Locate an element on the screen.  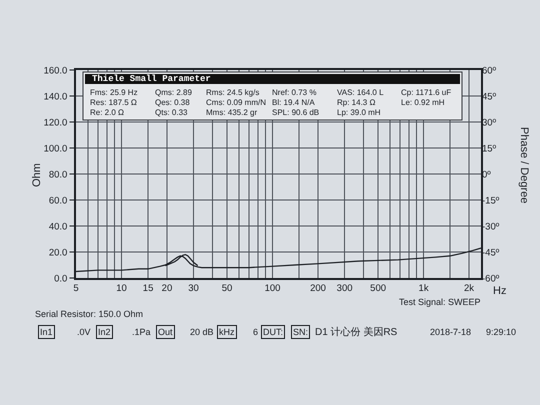
text: D1 计心份 美因RS is located at coordinates (356, 332).